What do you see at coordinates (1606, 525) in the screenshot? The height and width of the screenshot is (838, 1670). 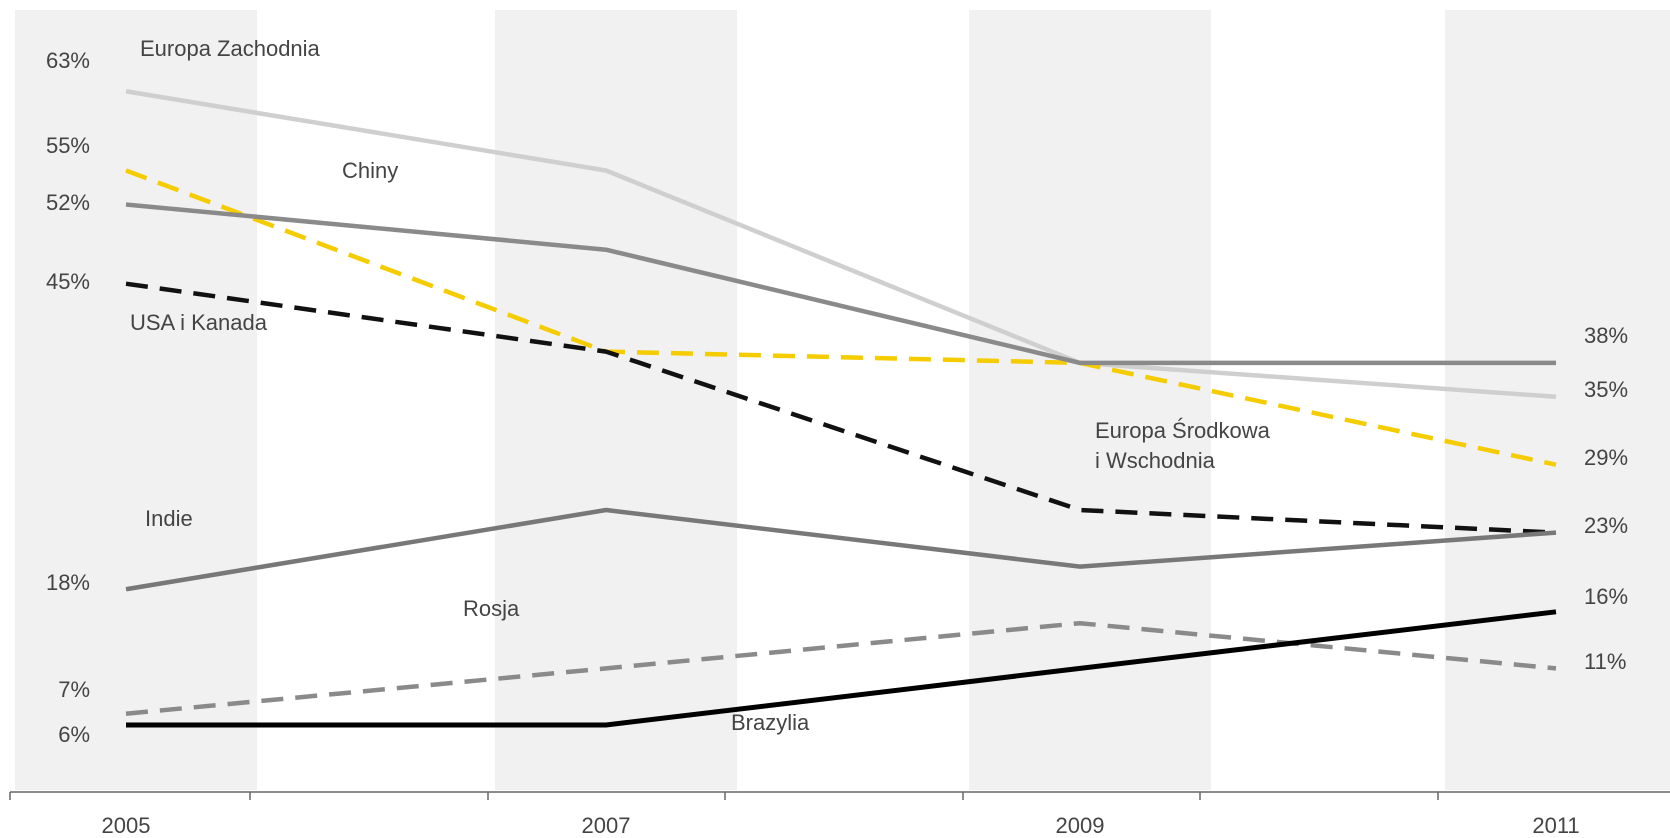 I see `end-value-label-indie: 23%` at bounding box center [1606, 525].